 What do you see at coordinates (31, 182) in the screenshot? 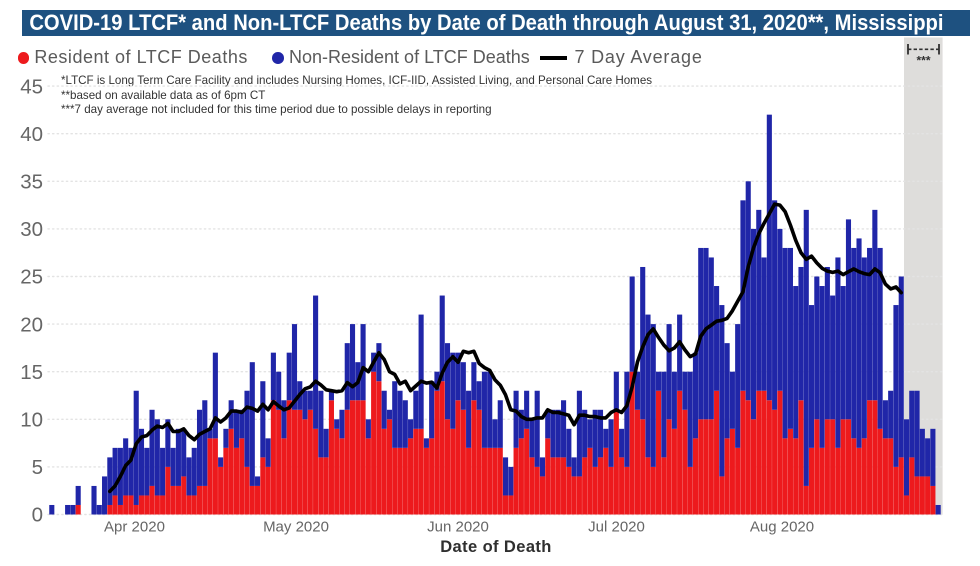
I see `svg-text: 35` at bounding box center [31, 182].